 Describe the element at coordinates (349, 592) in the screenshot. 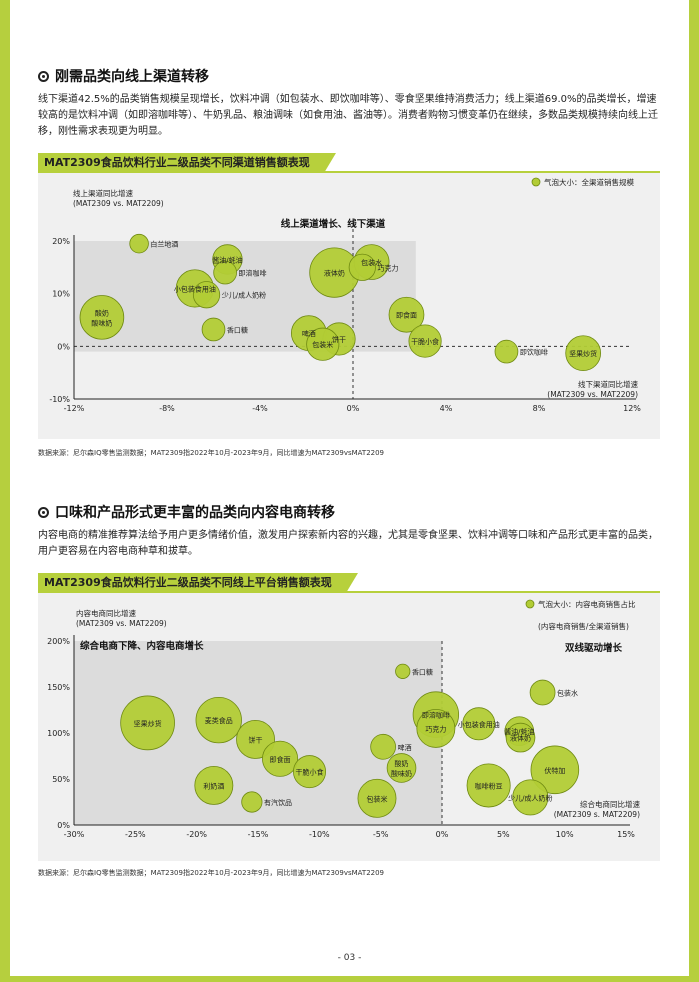

I see `chart2-rule` at that location.